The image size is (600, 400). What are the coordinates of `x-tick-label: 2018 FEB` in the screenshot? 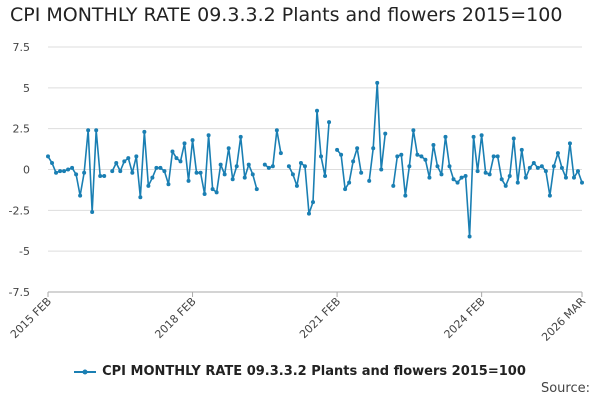 It's located at (175, 318).